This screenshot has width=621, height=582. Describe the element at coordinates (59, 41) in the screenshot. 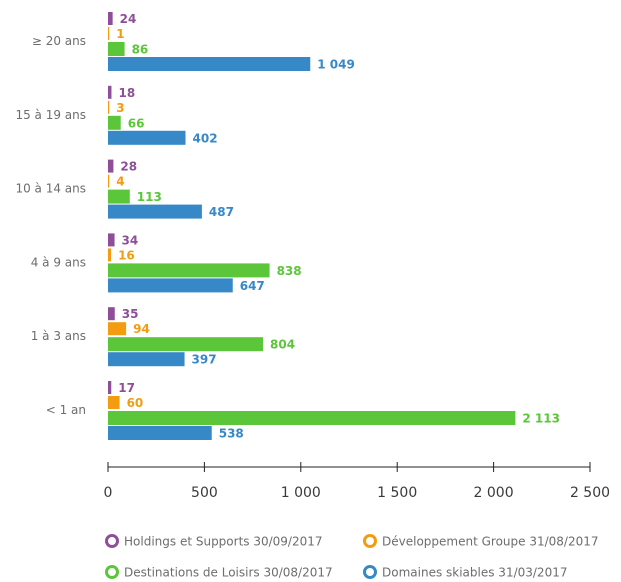

I see `category-label: ≥ 20 ans` at that location.